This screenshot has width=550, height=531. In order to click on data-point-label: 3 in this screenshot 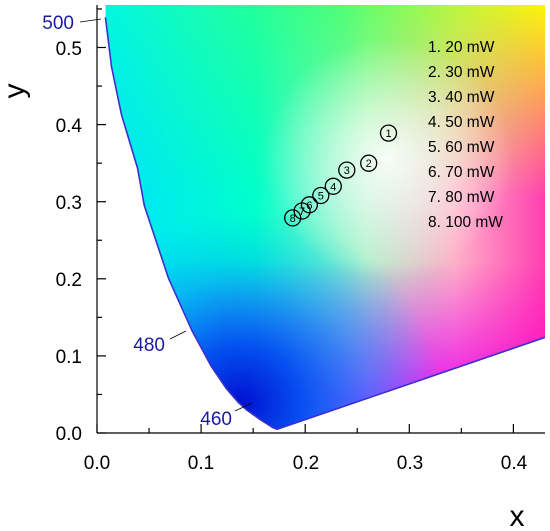, I will do `click(347, 171)`.